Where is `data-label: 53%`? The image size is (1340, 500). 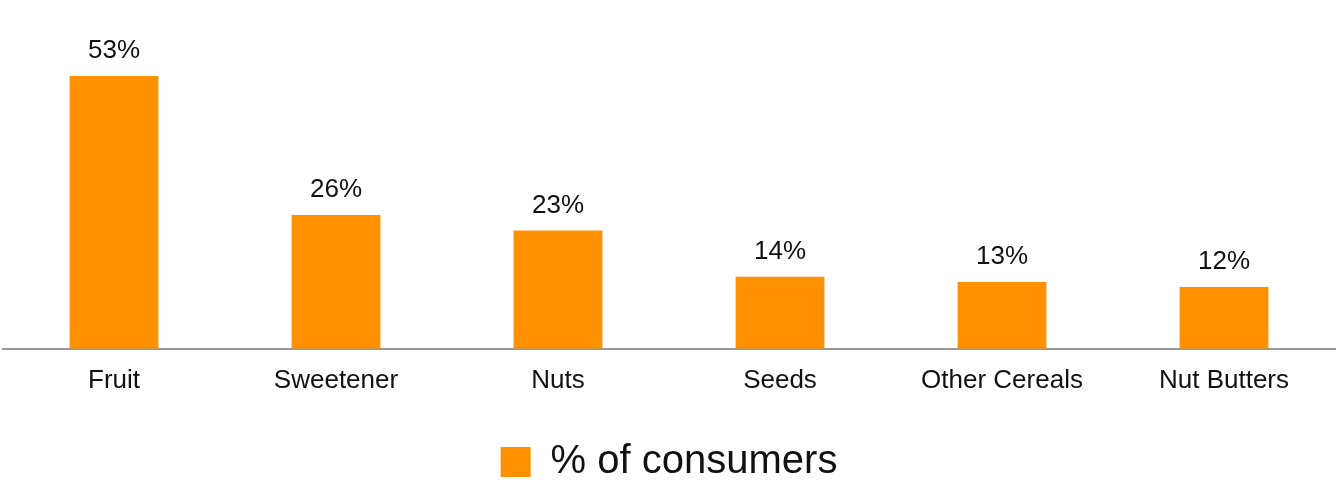
data-label: 53% is located at coordinates (114, 49).